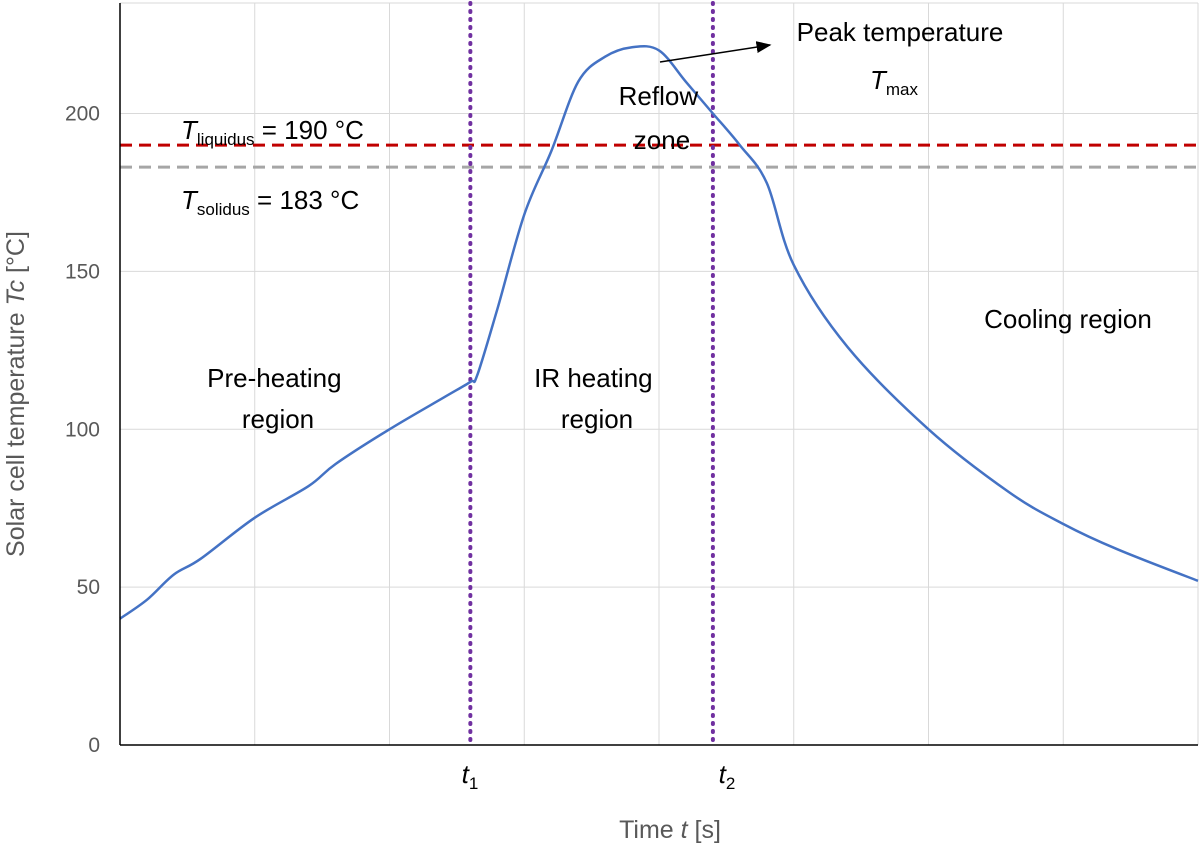 This screenshot has height=848, width=1200. Describe the element at coordinates (727, 776) in the screenshot. I see `t2-label: t2` at that location.